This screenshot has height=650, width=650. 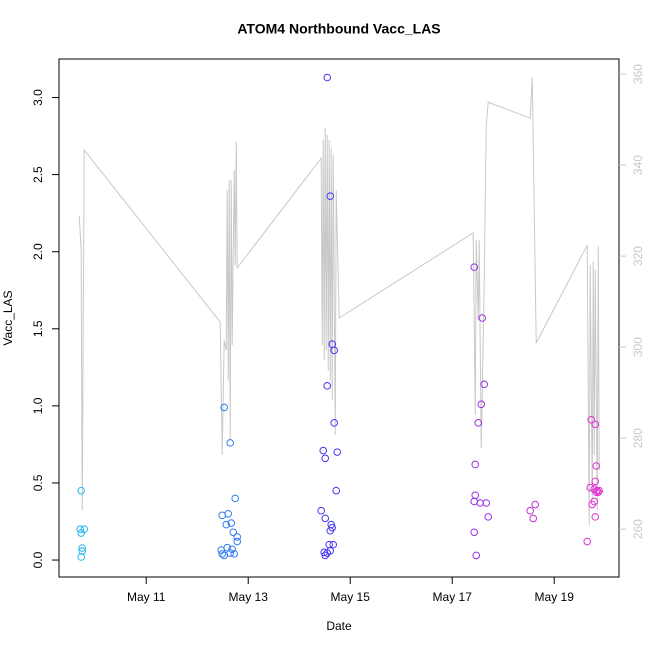 I want to click on y2-tick-label: 360, so click(x=638, y=74).